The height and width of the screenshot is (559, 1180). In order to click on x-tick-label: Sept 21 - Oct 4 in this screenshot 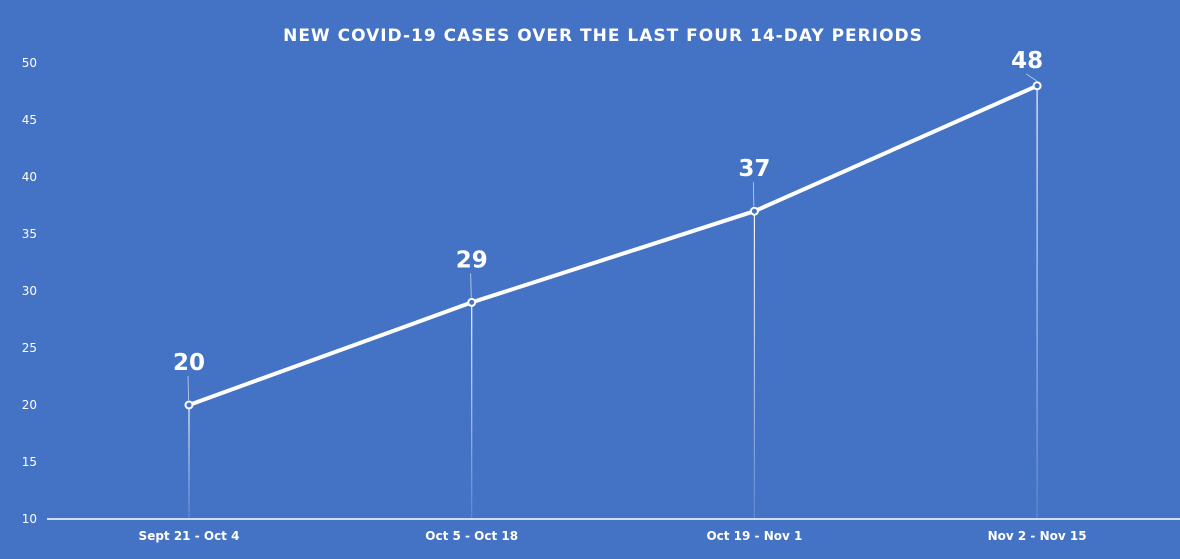, I will do `click(189, 536)`.